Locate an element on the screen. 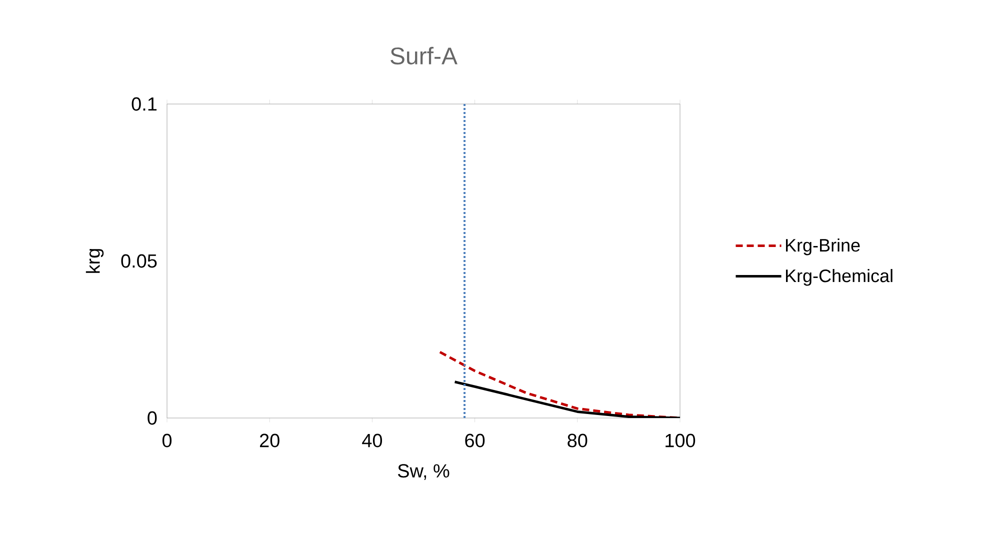 The height and width of the screenshot is (550, 992). x-tick-label: 60 is located at coordinates (475, 441).